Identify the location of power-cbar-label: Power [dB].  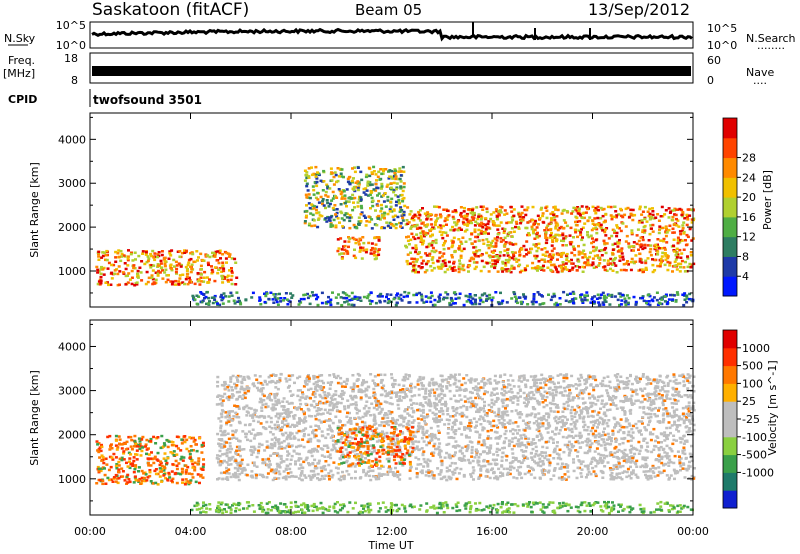
(767, 200).